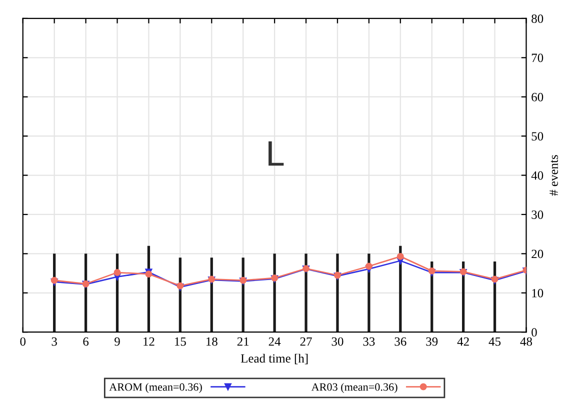 This screenshot has width=572, height=410. What do you see at coordinates (538, 18) in the screenshot?
I see `y-tick-label: 80` at bounding box center [538, 18].